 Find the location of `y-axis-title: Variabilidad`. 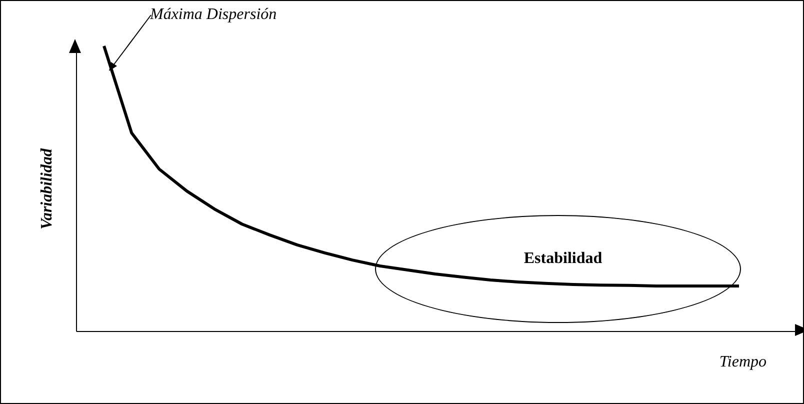

y-axis-title: Variabilidad is located at coordinates (47, 189).